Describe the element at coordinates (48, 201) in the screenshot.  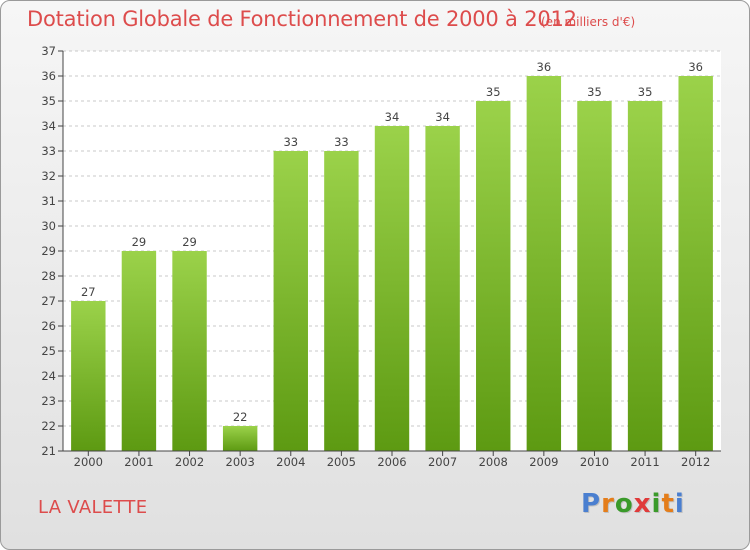
I see `y-tick-label: 31` at that location.